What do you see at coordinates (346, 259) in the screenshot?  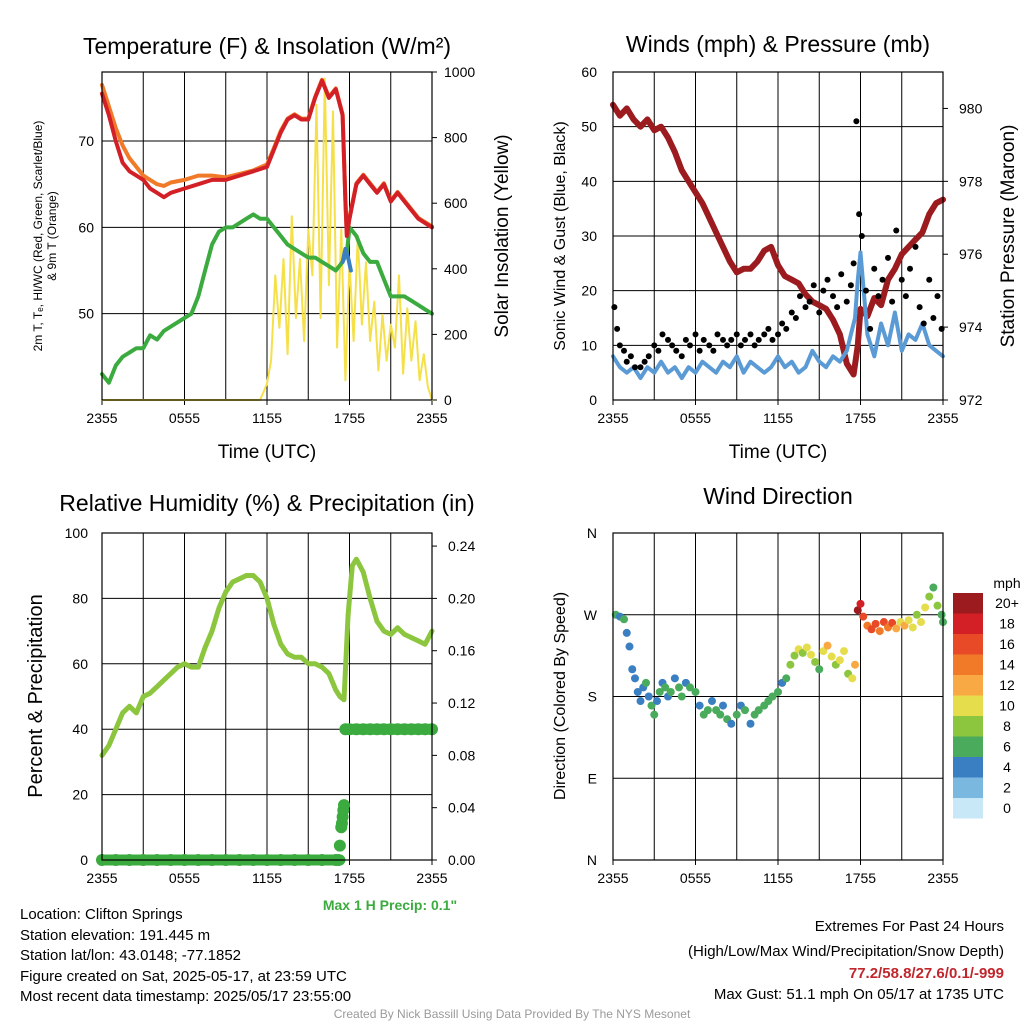 I see `series-line` at bounding box center [346, 259].